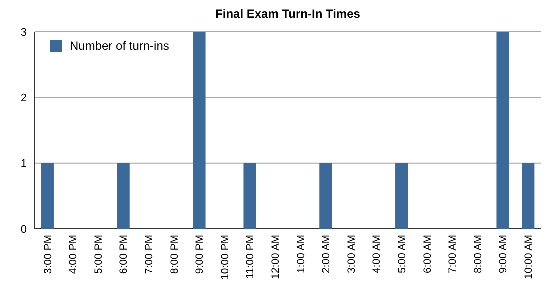 The height and width of the screenshot is (302, 551). Describe the element at coordinates (225, 257) in the screenshot. I see `x-tick-label: 10:00 PM` at that location.